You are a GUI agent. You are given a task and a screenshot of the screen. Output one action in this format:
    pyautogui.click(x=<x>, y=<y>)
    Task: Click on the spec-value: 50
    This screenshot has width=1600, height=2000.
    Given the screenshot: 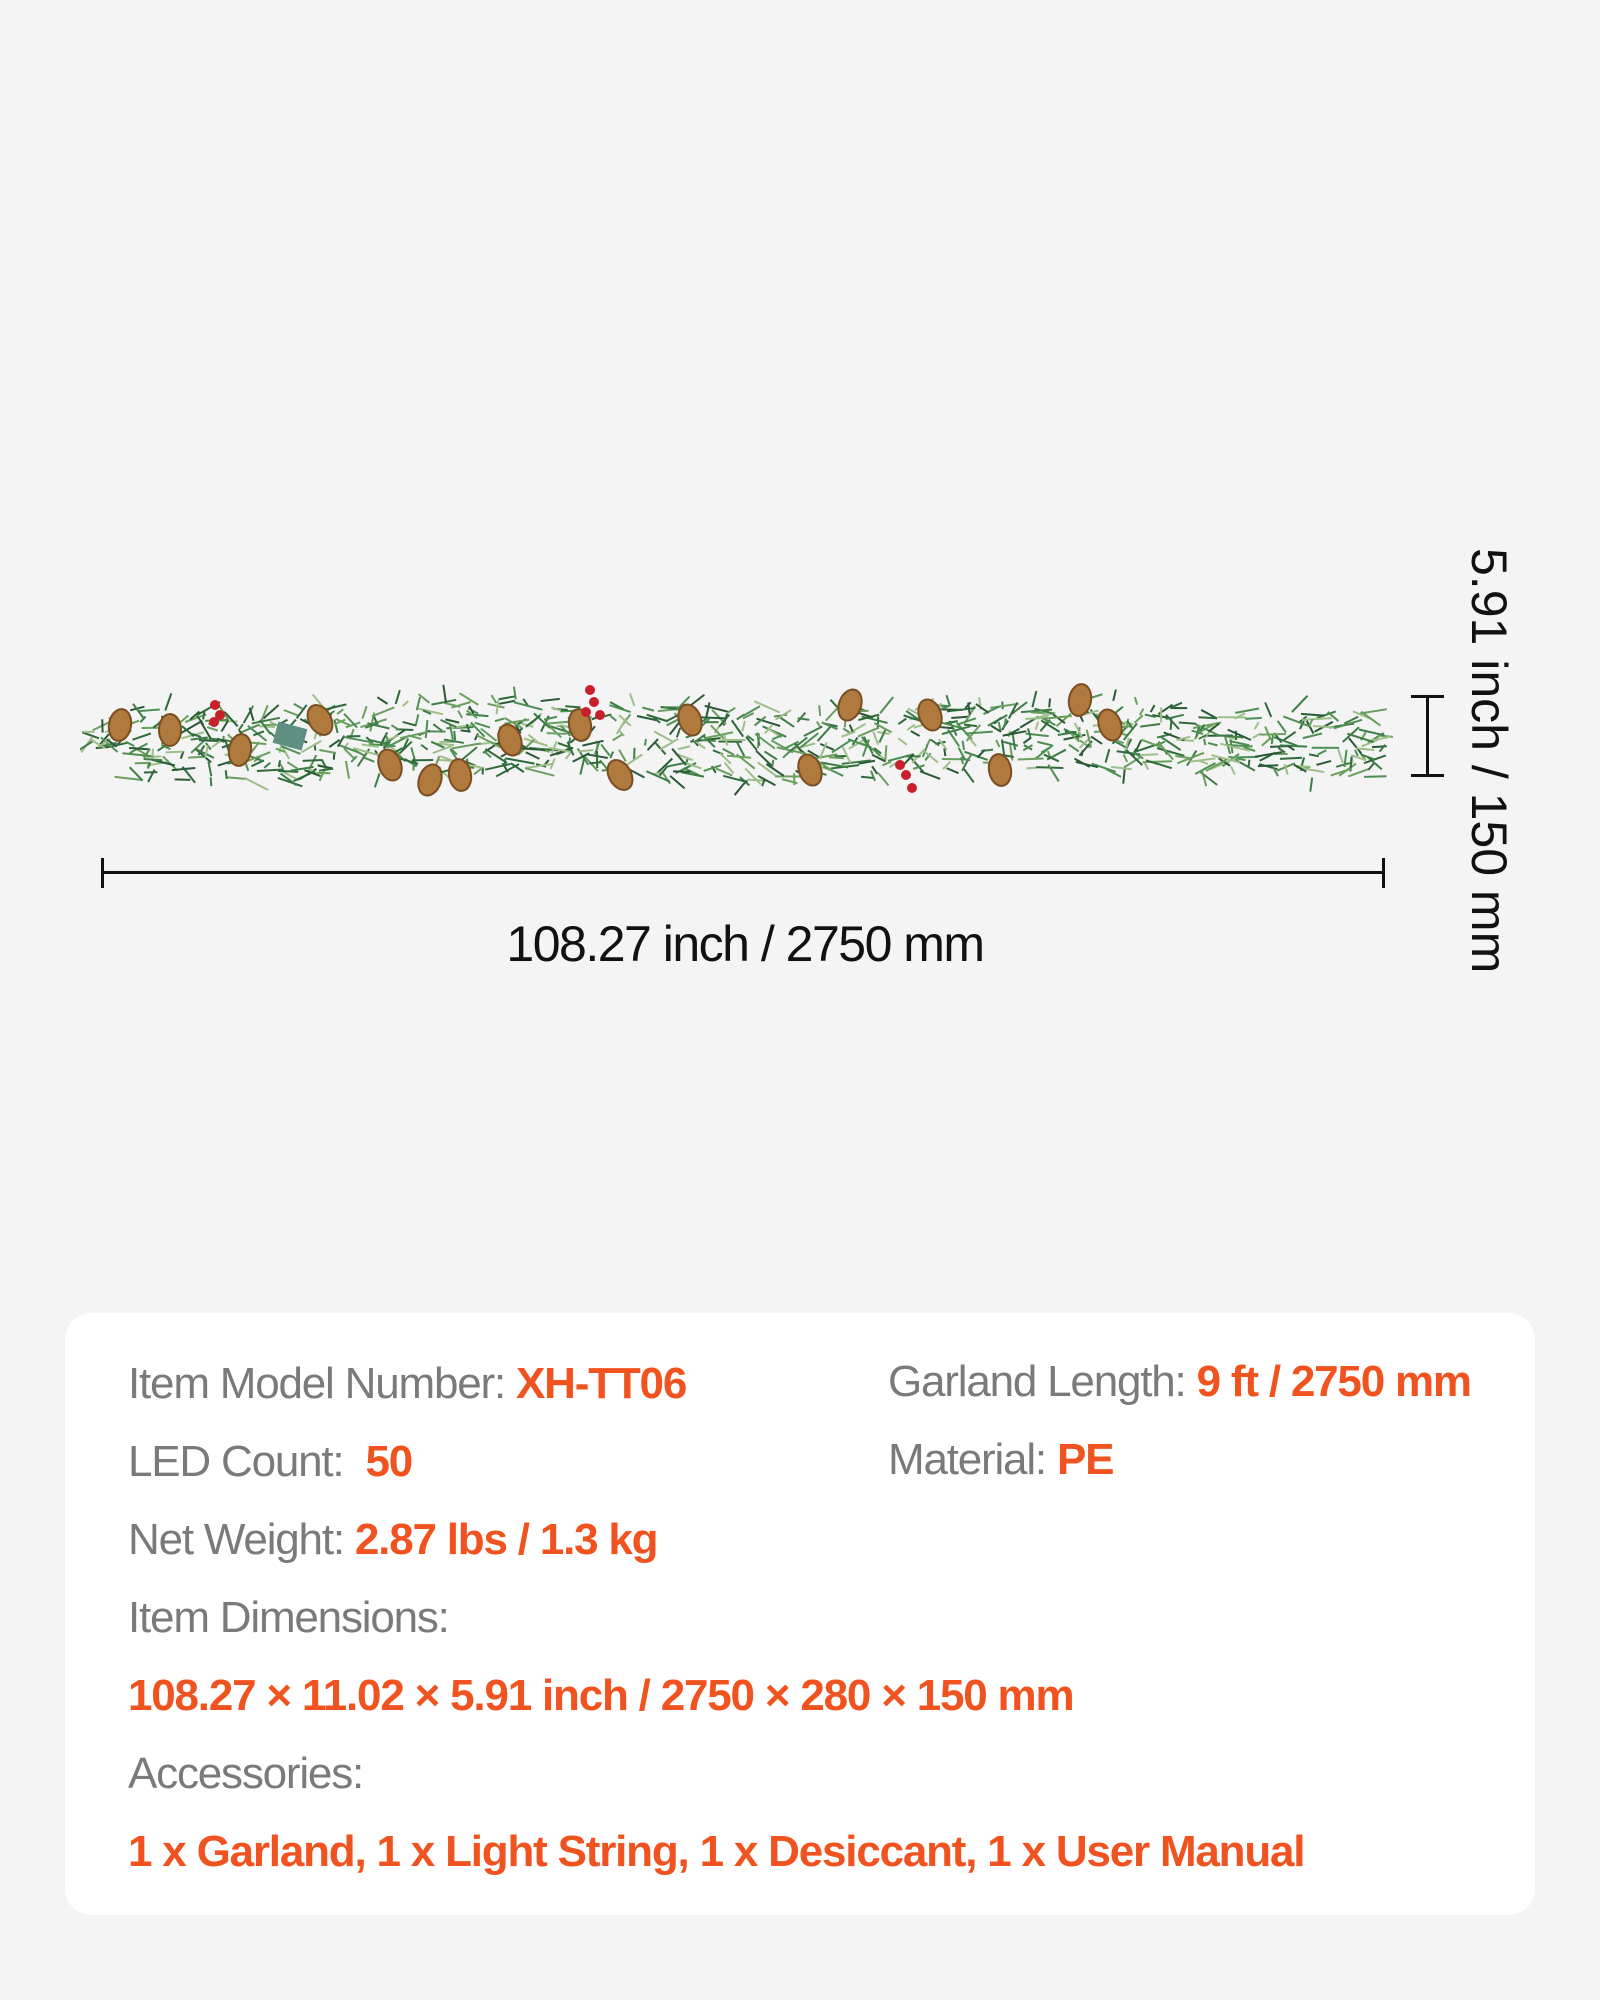 What is the action you would take?
    pyautogui.click(x=389, y=1461)
    